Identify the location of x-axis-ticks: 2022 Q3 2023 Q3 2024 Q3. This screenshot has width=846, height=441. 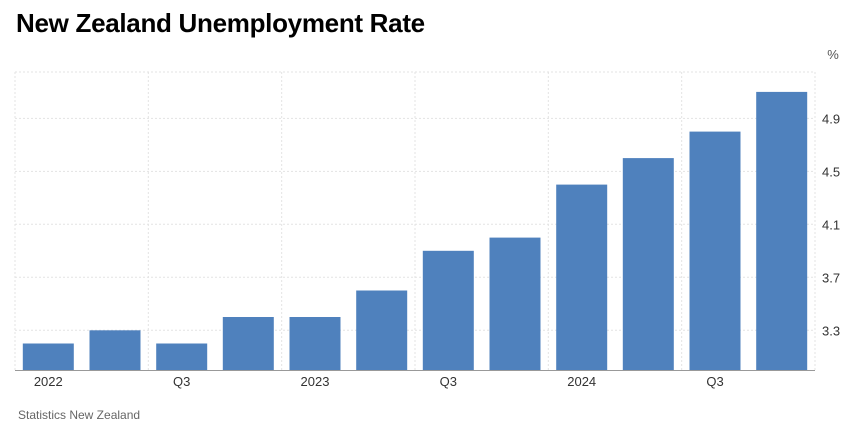
(415, 379).